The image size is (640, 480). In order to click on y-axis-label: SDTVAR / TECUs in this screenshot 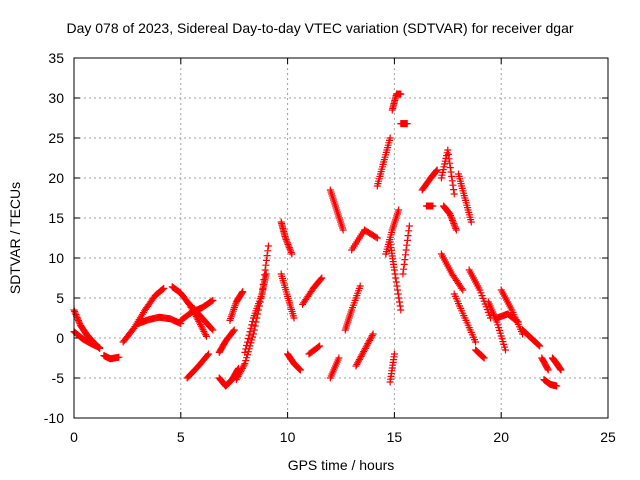, I will do `click(15, 238)`.